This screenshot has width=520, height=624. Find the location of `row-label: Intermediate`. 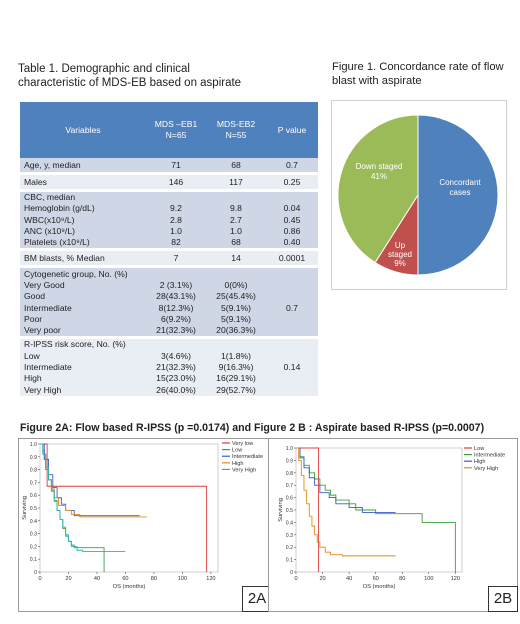

row-label: Intermediate is located at coordinates (83, 367).